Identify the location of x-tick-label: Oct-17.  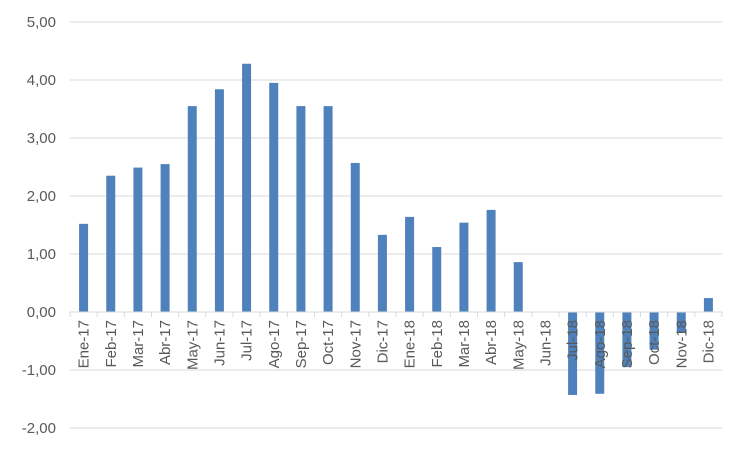
(328, 342).